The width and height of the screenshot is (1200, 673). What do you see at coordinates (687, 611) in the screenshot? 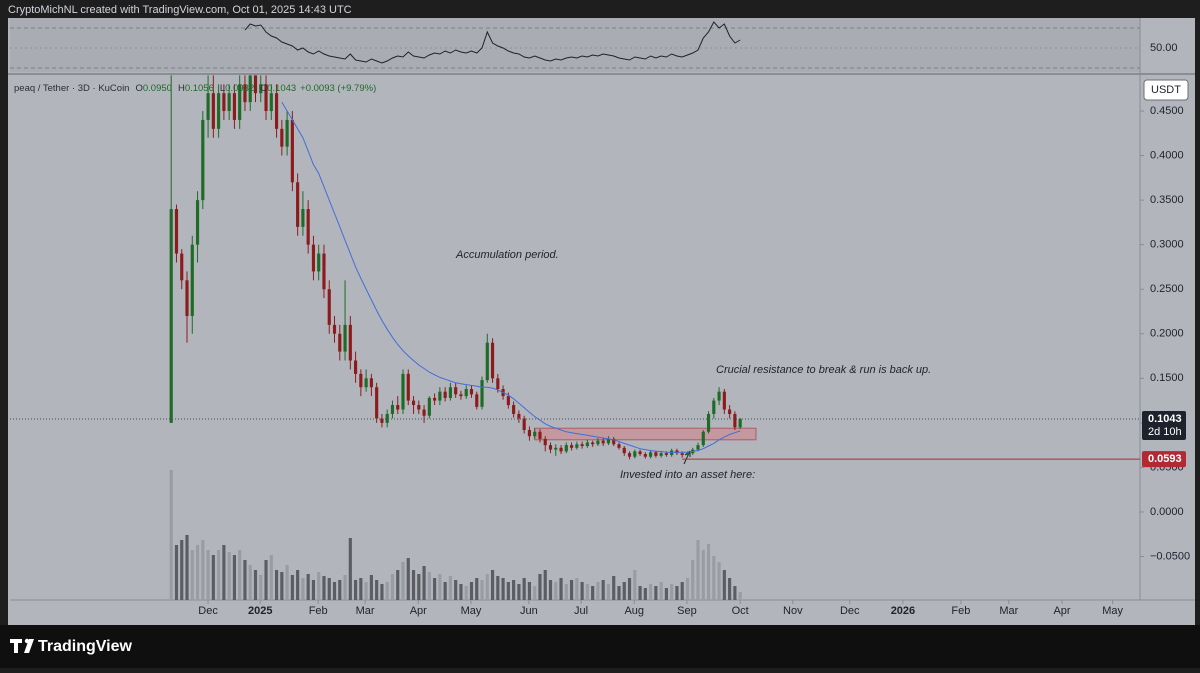
I see `x-tick-label: Sep` at bounding box center [687, 611].